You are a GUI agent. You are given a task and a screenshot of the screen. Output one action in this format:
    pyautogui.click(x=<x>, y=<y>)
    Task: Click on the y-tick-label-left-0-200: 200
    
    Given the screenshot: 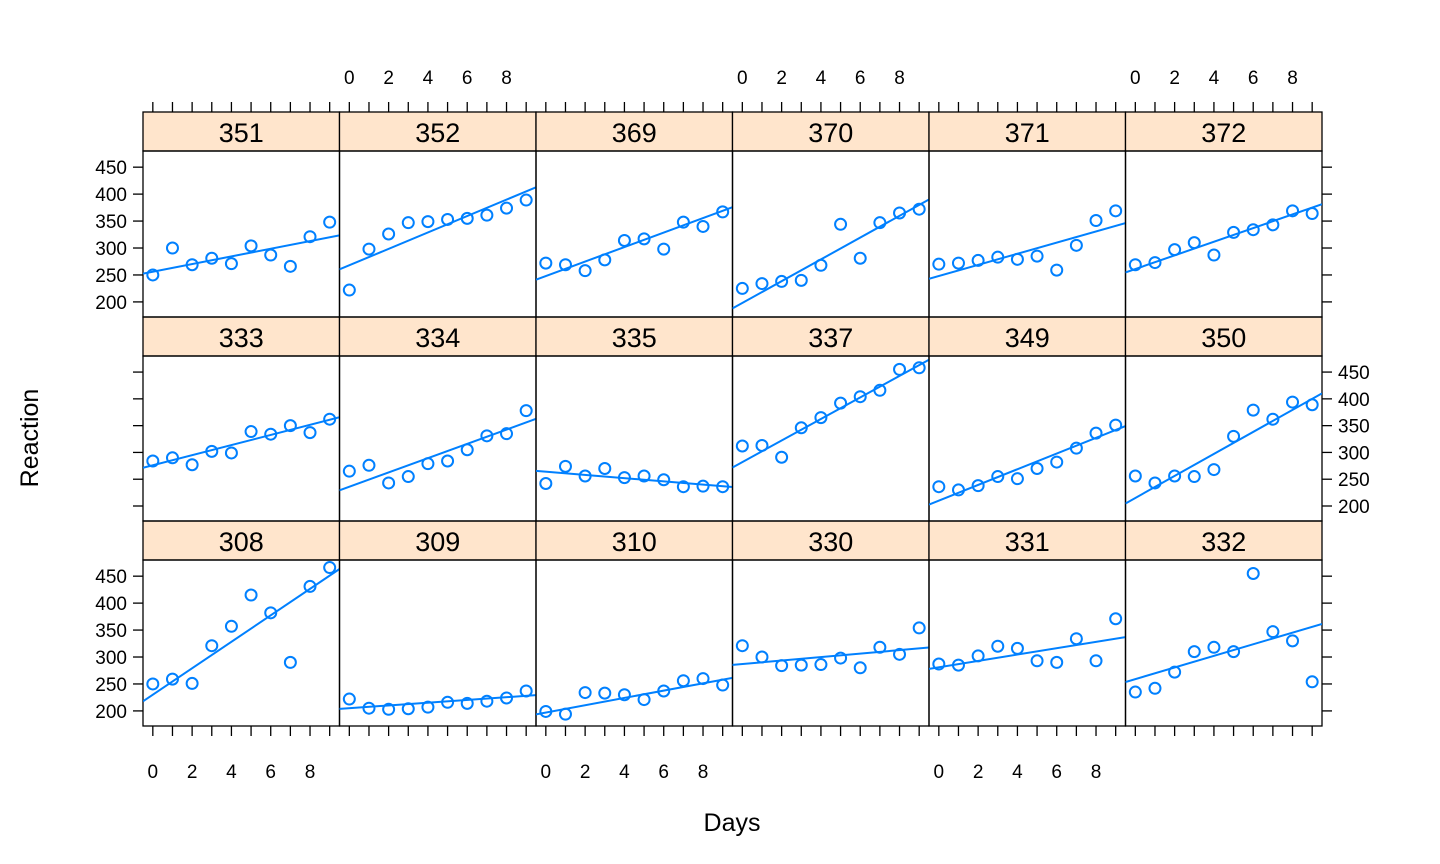 What is the action you would take?
    pyautogui.click(x=111, y=712)
    